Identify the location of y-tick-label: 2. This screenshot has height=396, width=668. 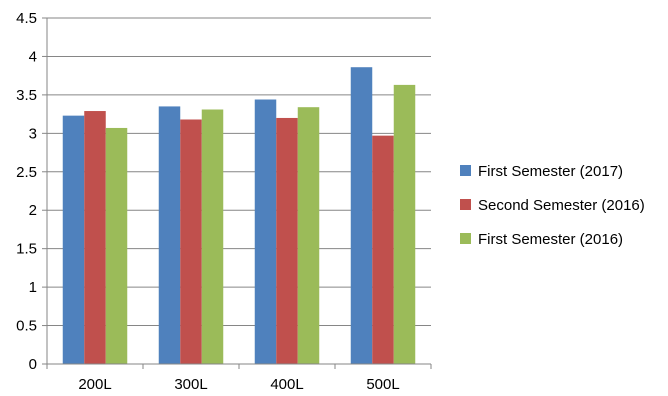
(33, 210).